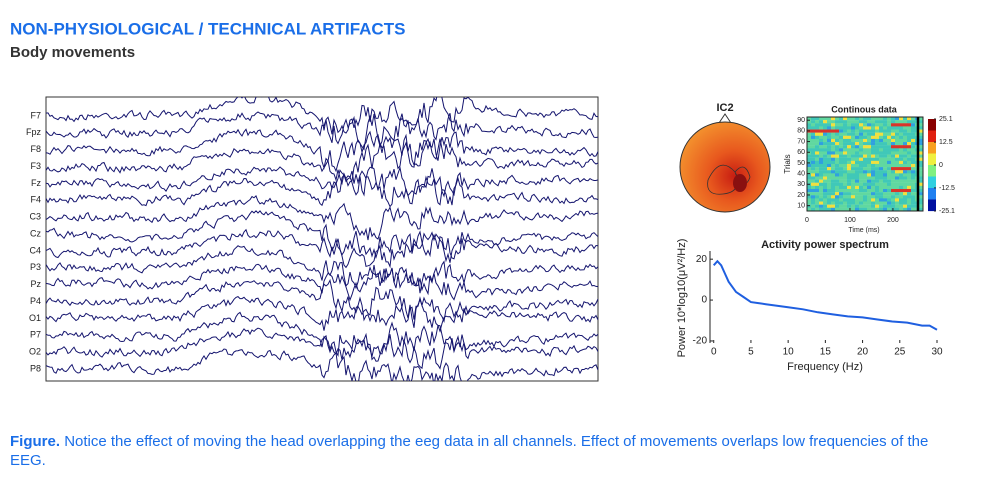 Image resolution: width=1000 pixels, height=501 pixels. I want to click on y-tick-label: -20, so click(700, 341).